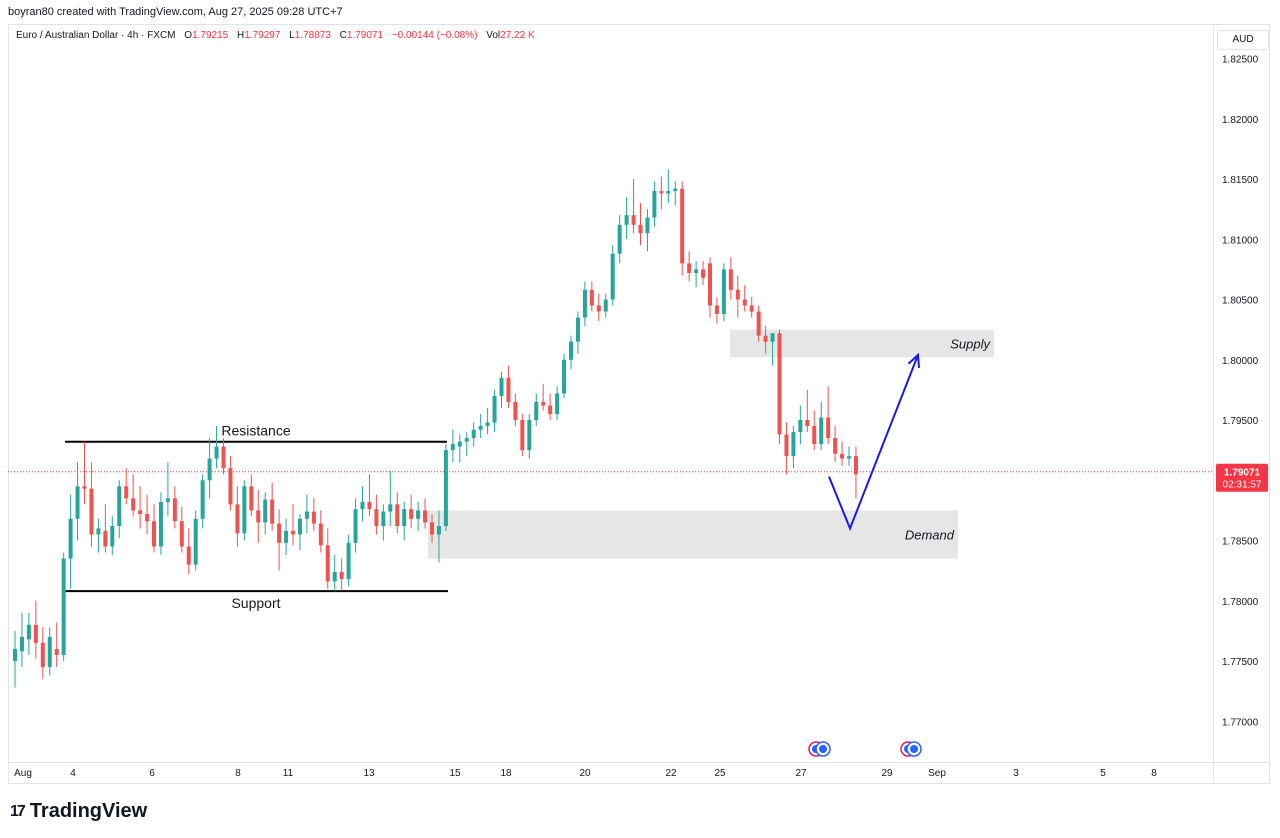 Image resolution: width=1280 pixels, height=838 pixels. Describe the element at coordinates (1243, 40) in the screenshot. I see `currency-button: AUD` at that location.